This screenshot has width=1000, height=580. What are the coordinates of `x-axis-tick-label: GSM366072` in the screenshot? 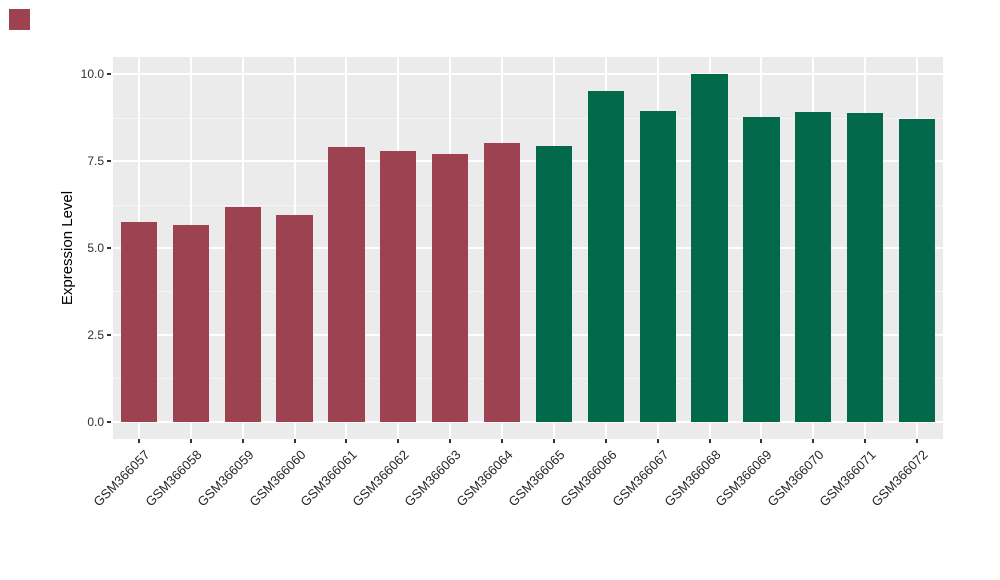 It's located at (899, 478).